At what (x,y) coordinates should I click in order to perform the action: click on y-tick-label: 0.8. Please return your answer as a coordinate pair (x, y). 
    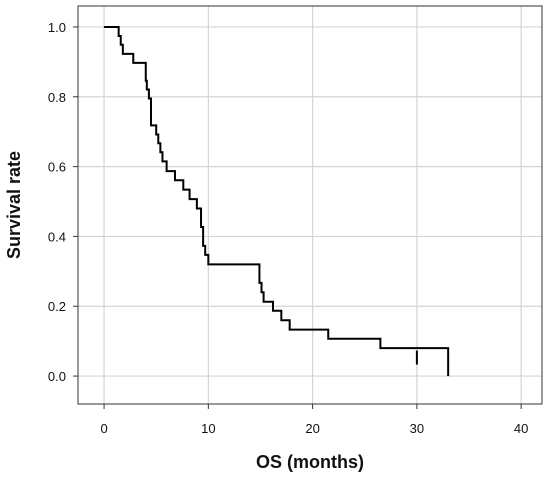
    Looking at the image, I should click on (57, 97).